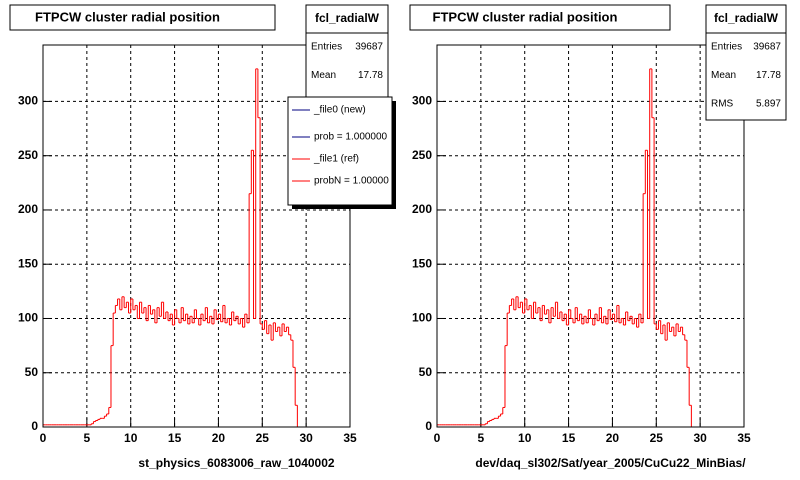 The height and width of the screenshot is (480, 800). Describe the element at coordinates (746, 62) in the screenshot. I see `stats-box` at that location.